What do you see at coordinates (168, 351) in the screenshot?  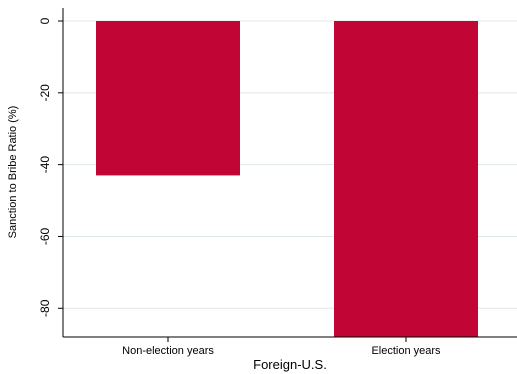 I see `x-tick-label: Non-election years` at bounding box center [168, 351].